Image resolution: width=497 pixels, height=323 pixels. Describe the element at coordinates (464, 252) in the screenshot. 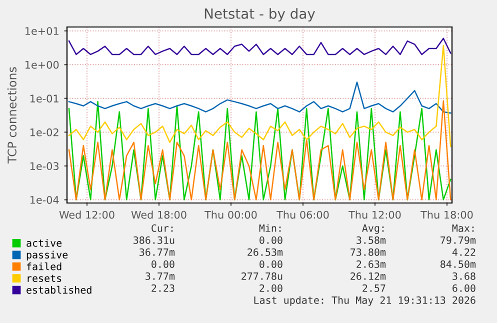

I see `text: 4.22` at that location.